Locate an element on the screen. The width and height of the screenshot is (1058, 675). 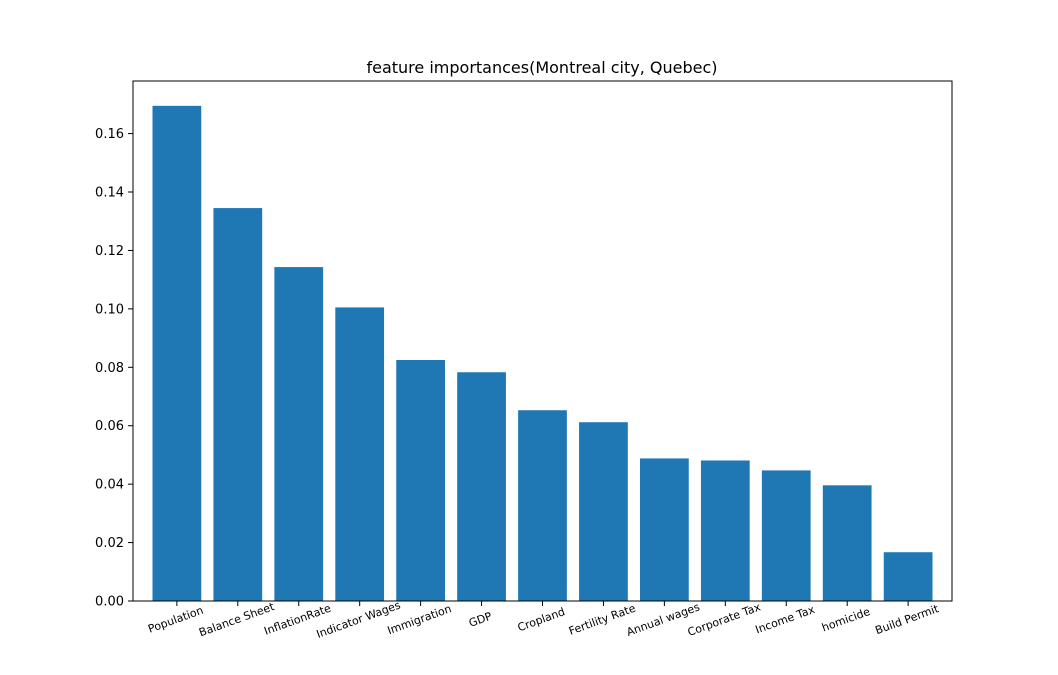
y-axis: 0.00 0.02 0.04 0.06 0.08 0.10 0.12 0.14 0.16 is located at coordinates (114, 368).